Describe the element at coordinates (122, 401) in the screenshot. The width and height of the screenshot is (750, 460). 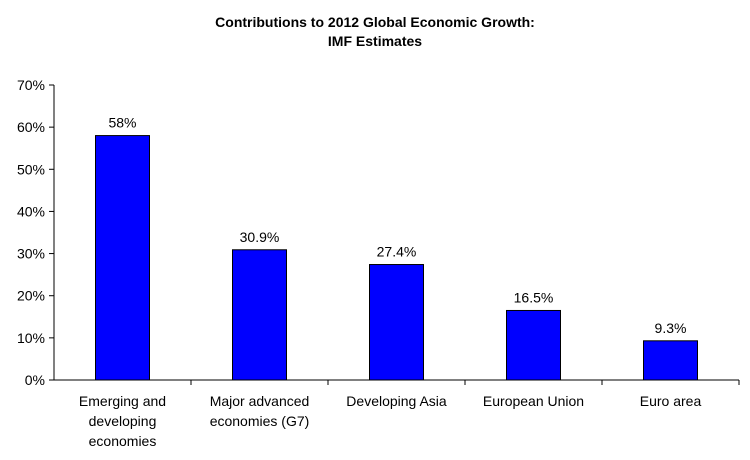
I see `category-label-line: Emerging and` at that location.